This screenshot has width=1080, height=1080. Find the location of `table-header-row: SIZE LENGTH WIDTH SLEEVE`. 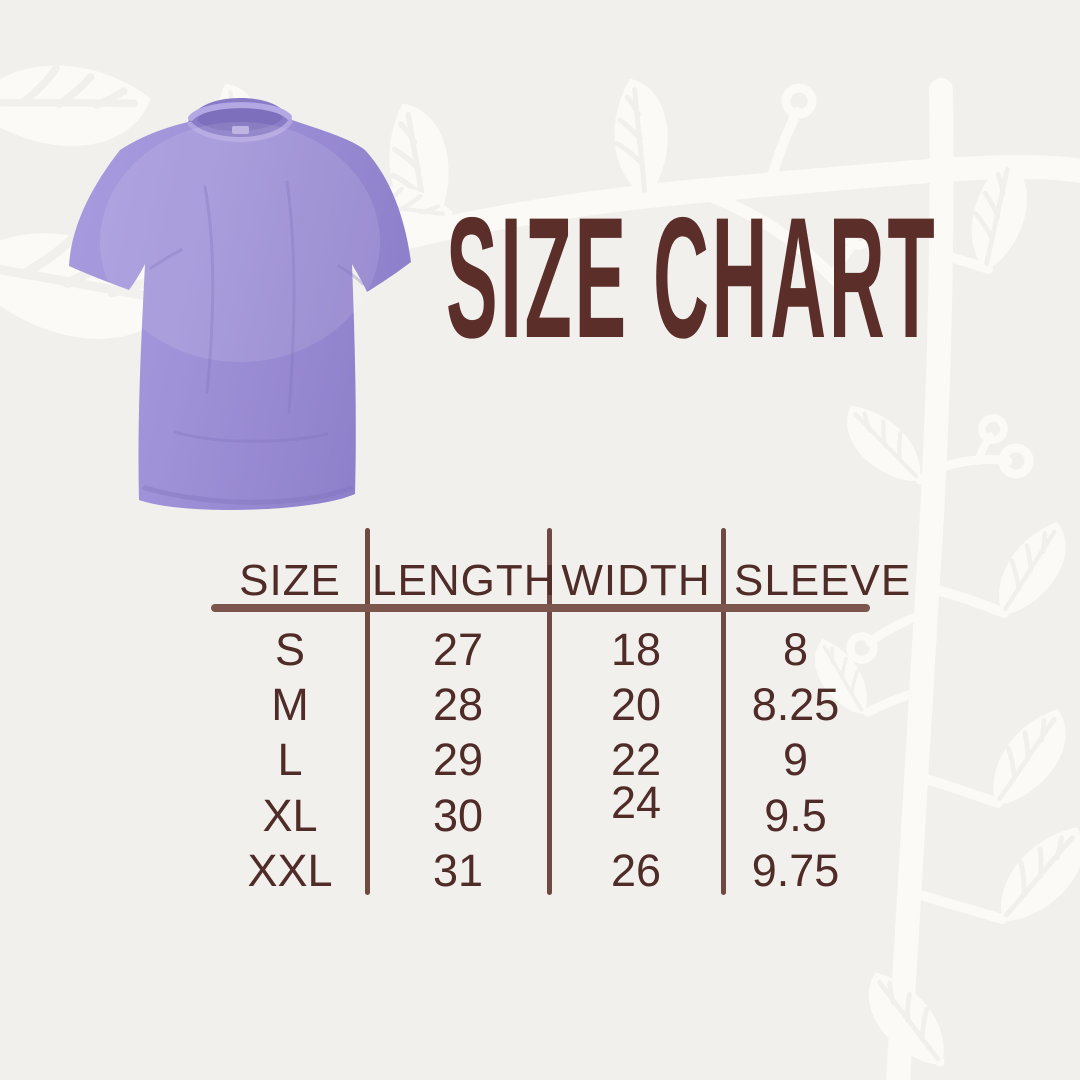

table-header-row: SIZE LENGTH WIDTH SLEEVE is located at coordinates (561, 581).